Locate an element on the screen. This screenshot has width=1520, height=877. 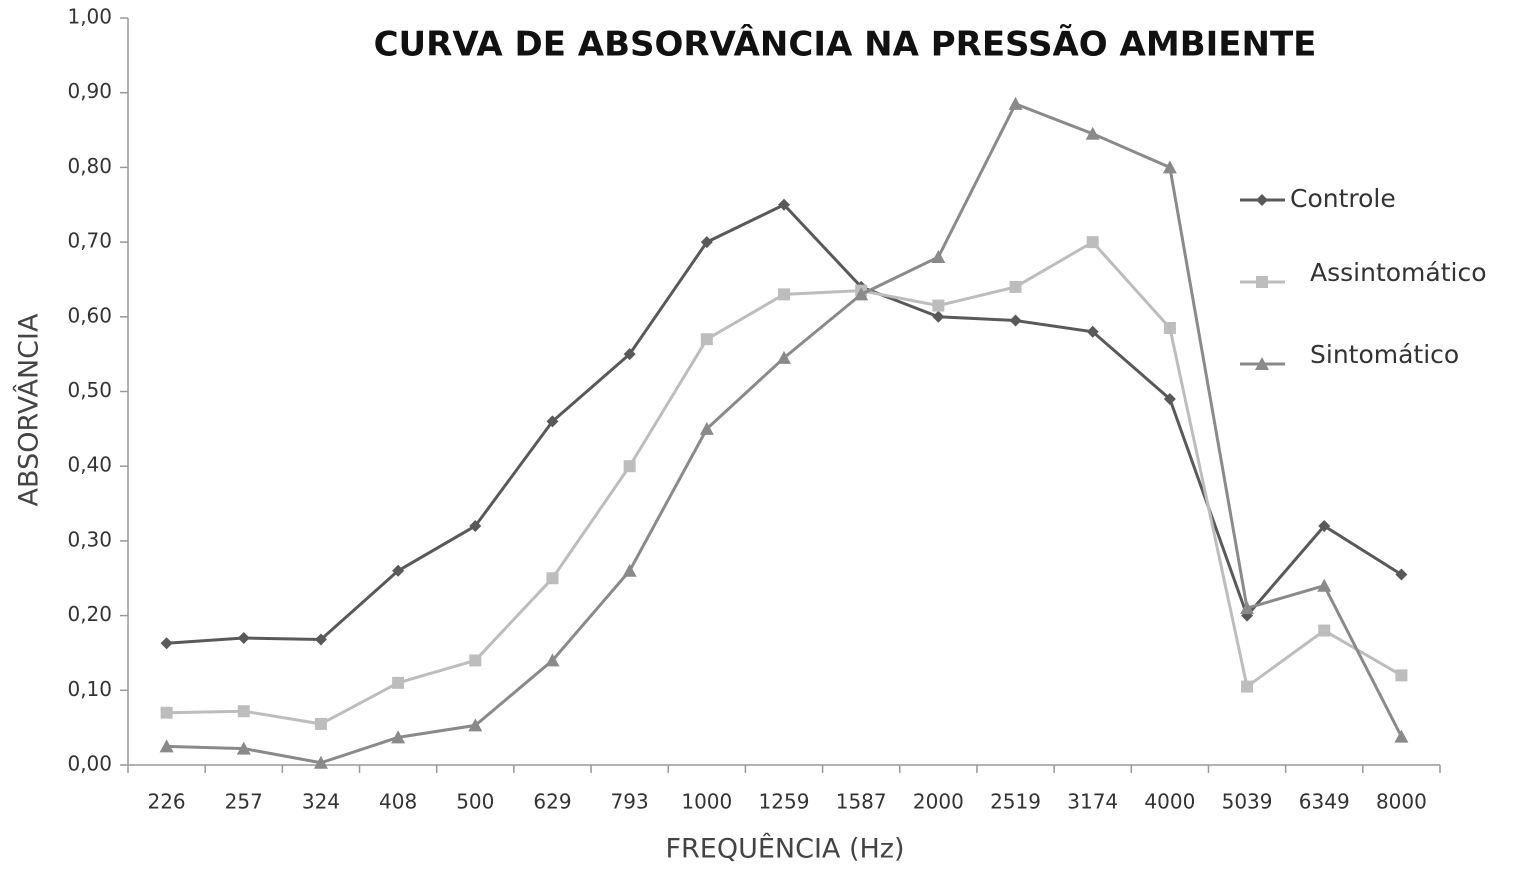
y-tick-label: 1,00 is located at coordinates (89, 17).